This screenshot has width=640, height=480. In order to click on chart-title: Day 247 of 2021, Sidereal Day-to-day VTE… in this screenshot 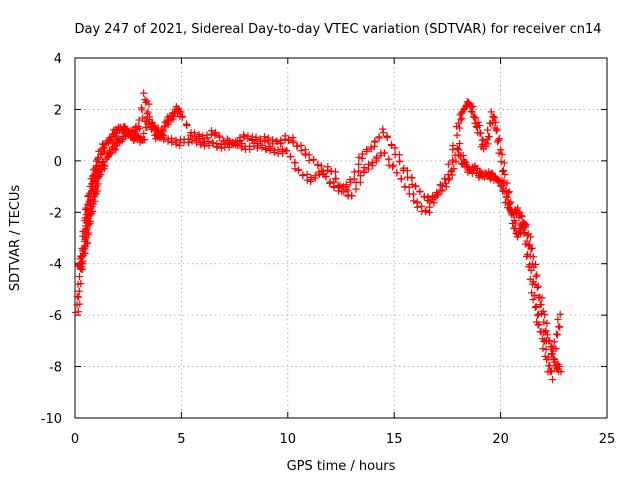, I will do `click(337, 29)`.